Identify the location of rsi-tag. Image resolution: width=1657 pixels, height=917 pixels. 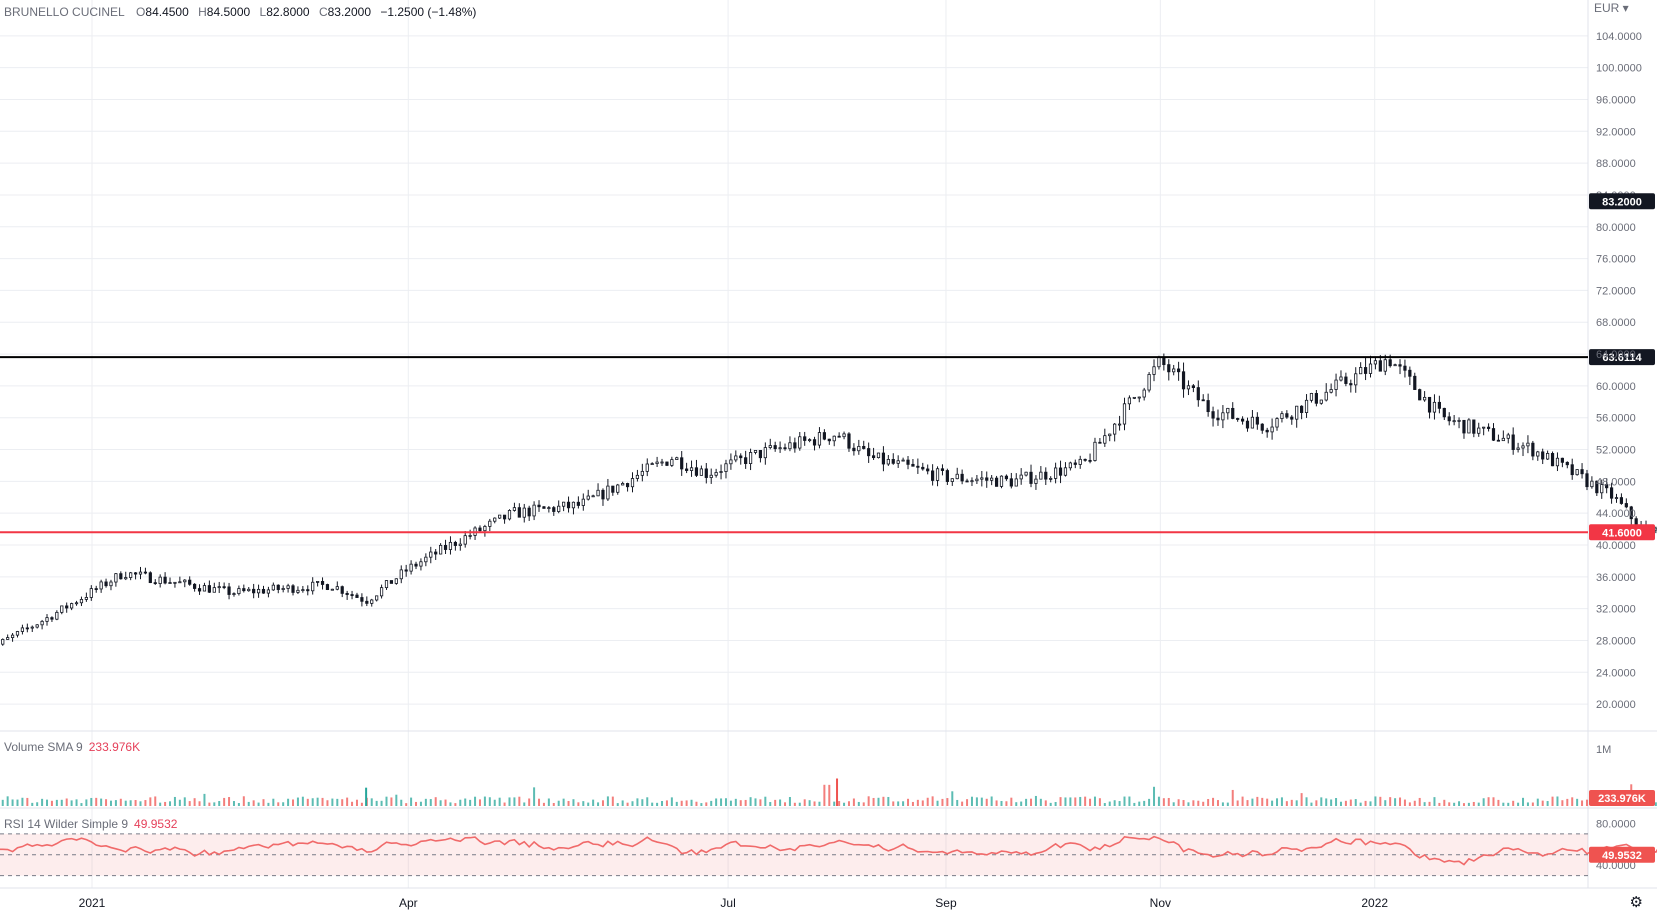
(1622, 854).